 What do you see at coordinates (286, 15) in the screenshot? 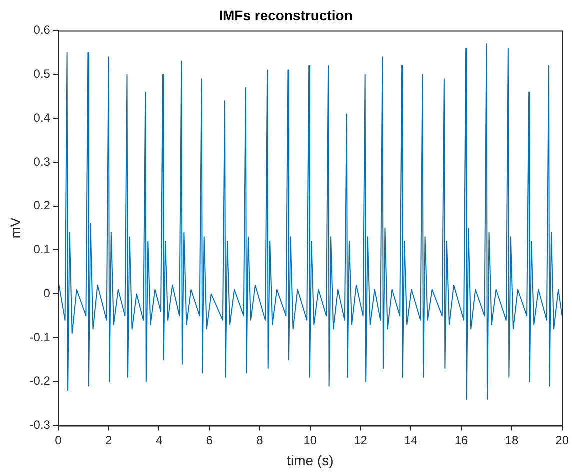
I see `chart-title: IMFs reconstruction` at bounding box center [286, 15].